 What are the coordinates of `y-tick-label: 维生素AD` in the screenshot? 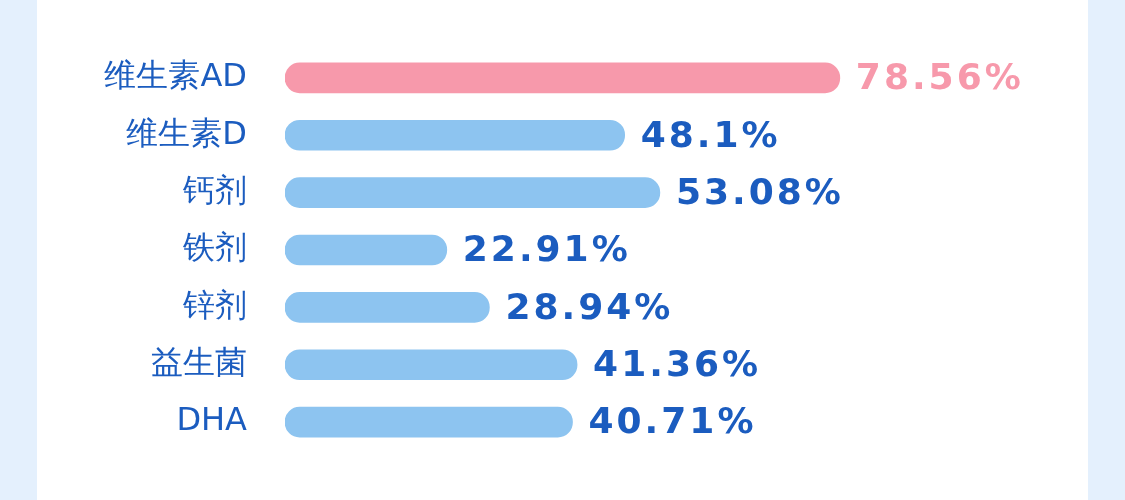 It's located at (175, 75).